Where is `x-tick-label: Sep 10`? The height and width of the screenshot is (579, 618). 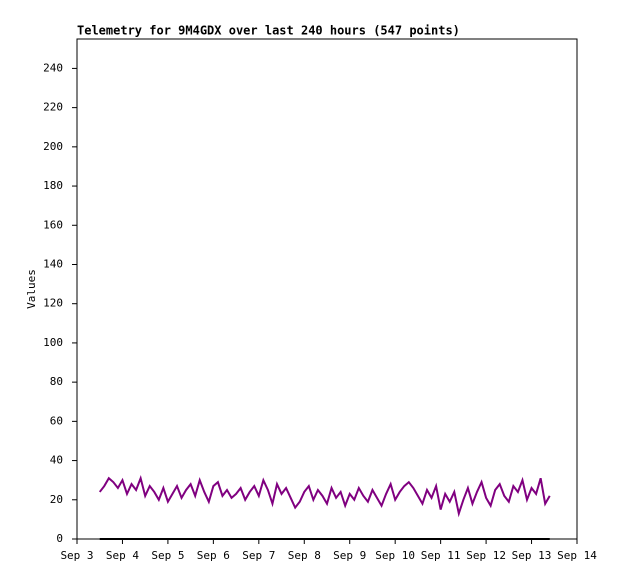
x-tick-label: Sep 10 is located at coordinates (395, 555).